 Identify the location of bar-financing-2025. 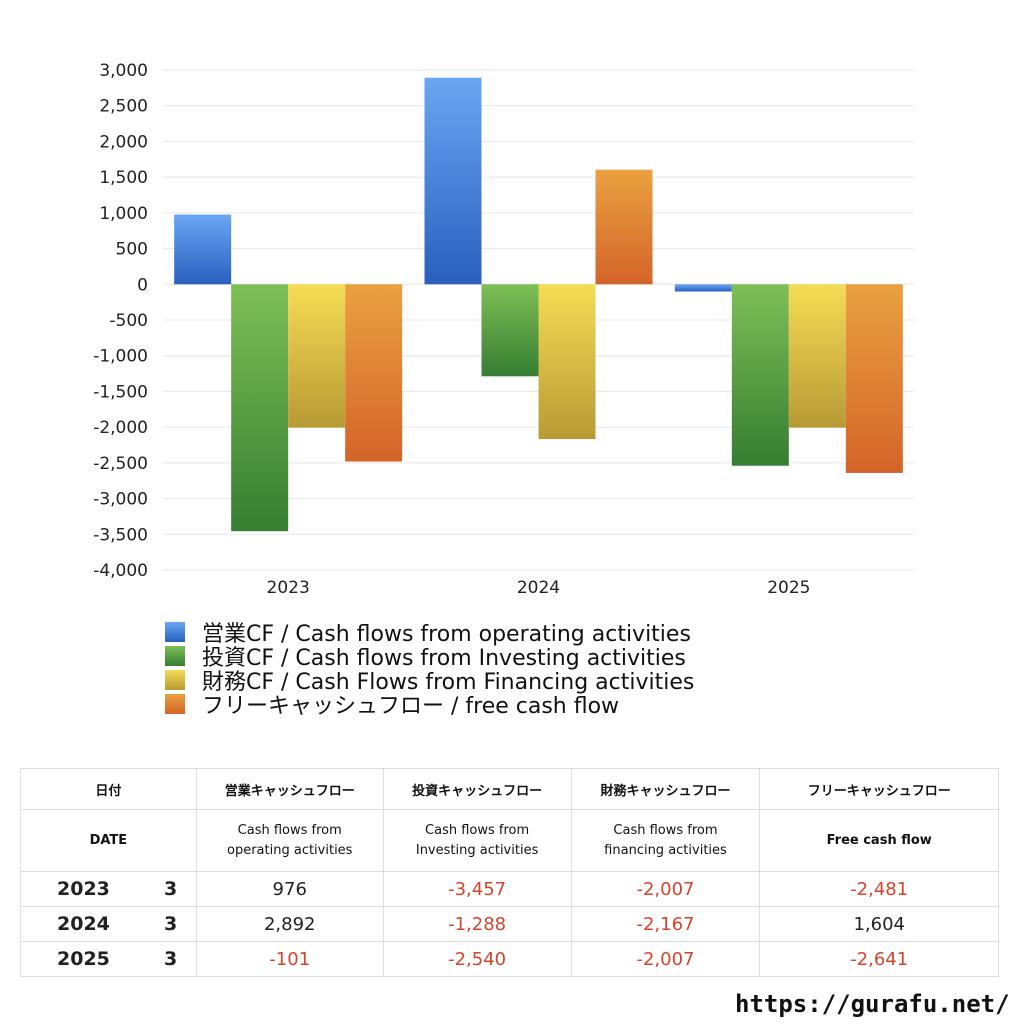
(817, 356).